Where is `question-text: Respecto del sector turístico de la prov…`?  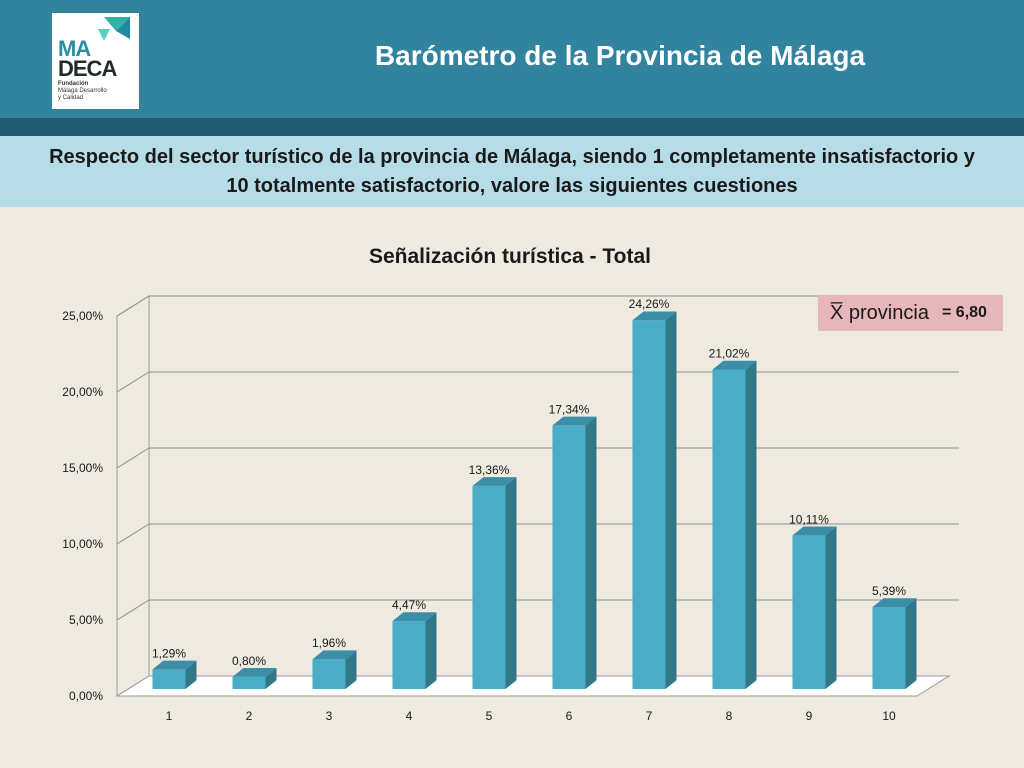 question-text: Respecto del sector turístico de la prov… is located at coordinates (512, 171).